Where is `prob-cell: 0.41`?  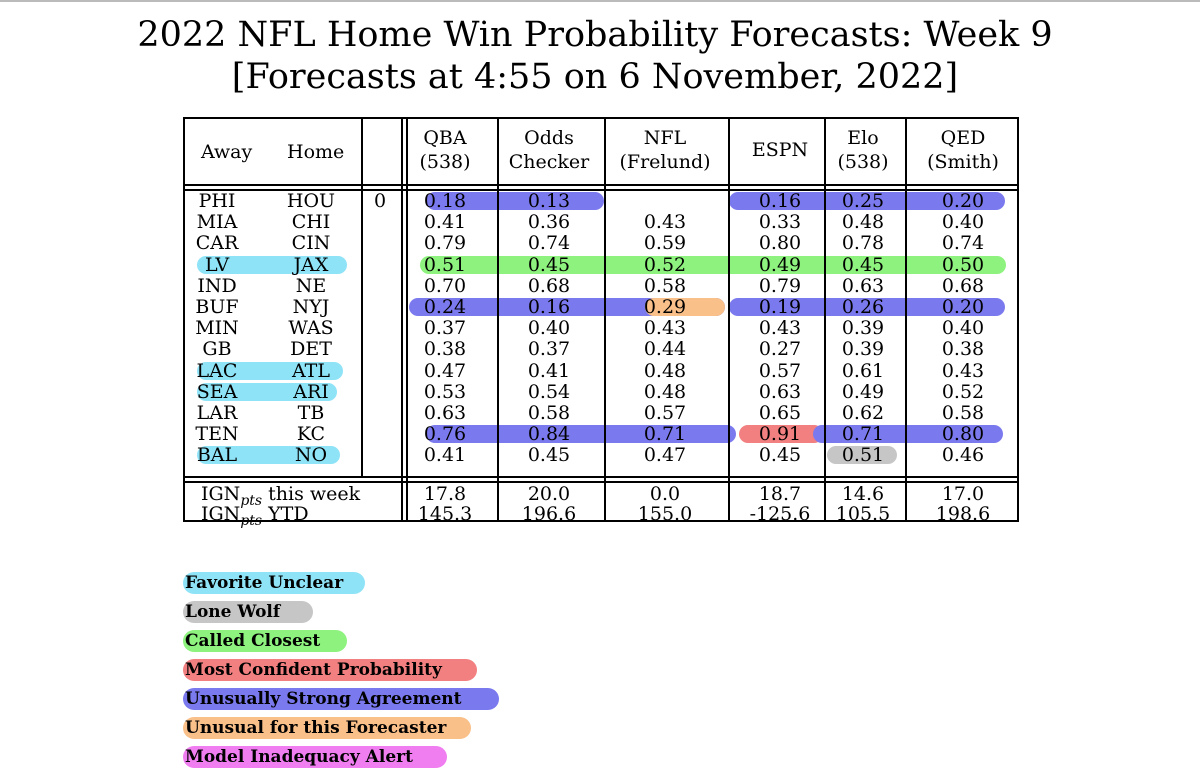
prob-cell: 0.41 is located at coordinates (445, 222).